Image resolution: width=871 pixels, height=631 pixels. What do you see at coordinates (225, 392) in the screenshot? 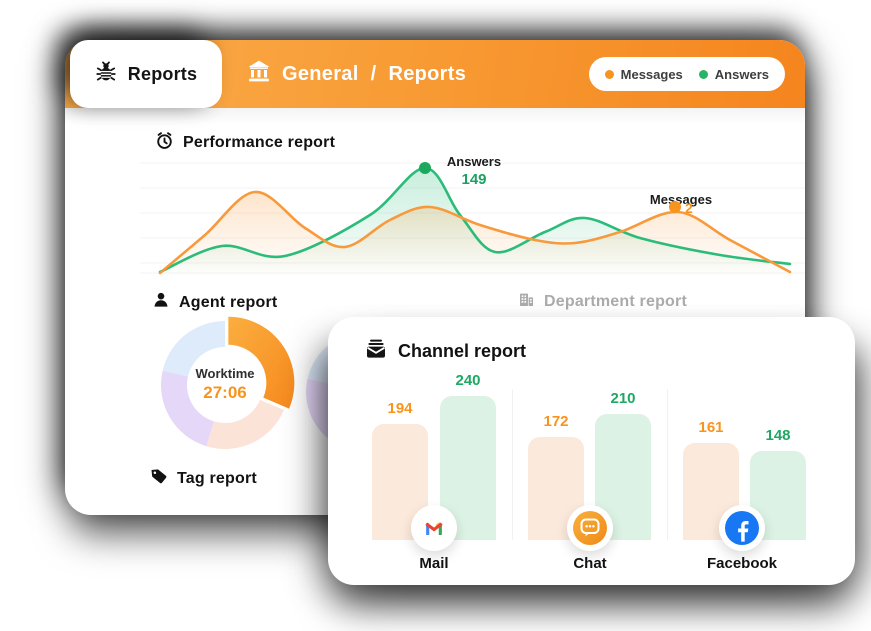
I see `worktime-value: 27:06` at bounding box center [225, 392].